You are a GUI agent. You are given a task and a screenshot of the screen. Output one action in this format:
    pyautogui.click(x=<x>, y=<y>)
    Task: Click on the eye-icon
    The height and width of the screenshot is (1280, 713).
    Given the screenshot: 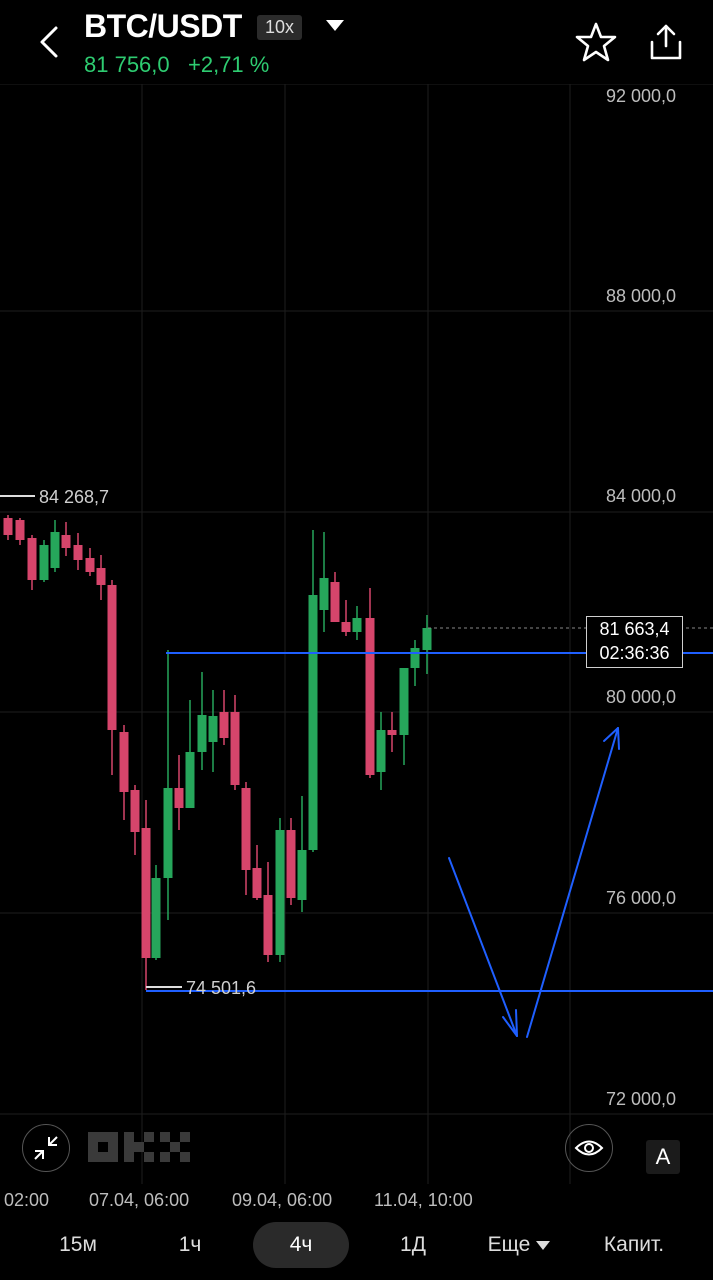 What is the action you would take?
    pyautogui.click(x=589, y=1148)
    